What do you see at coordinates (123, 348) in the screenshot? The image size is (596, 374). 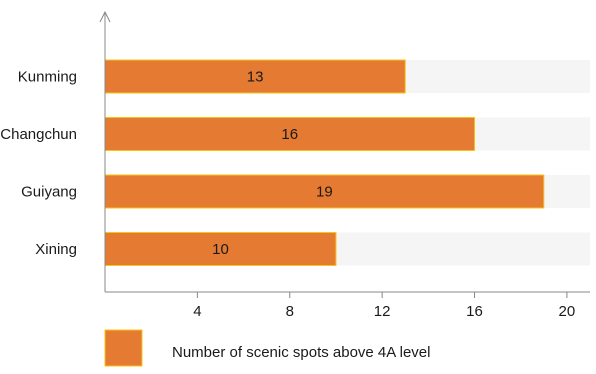 I see `legend-swatch` at bounding box center [123, 348].